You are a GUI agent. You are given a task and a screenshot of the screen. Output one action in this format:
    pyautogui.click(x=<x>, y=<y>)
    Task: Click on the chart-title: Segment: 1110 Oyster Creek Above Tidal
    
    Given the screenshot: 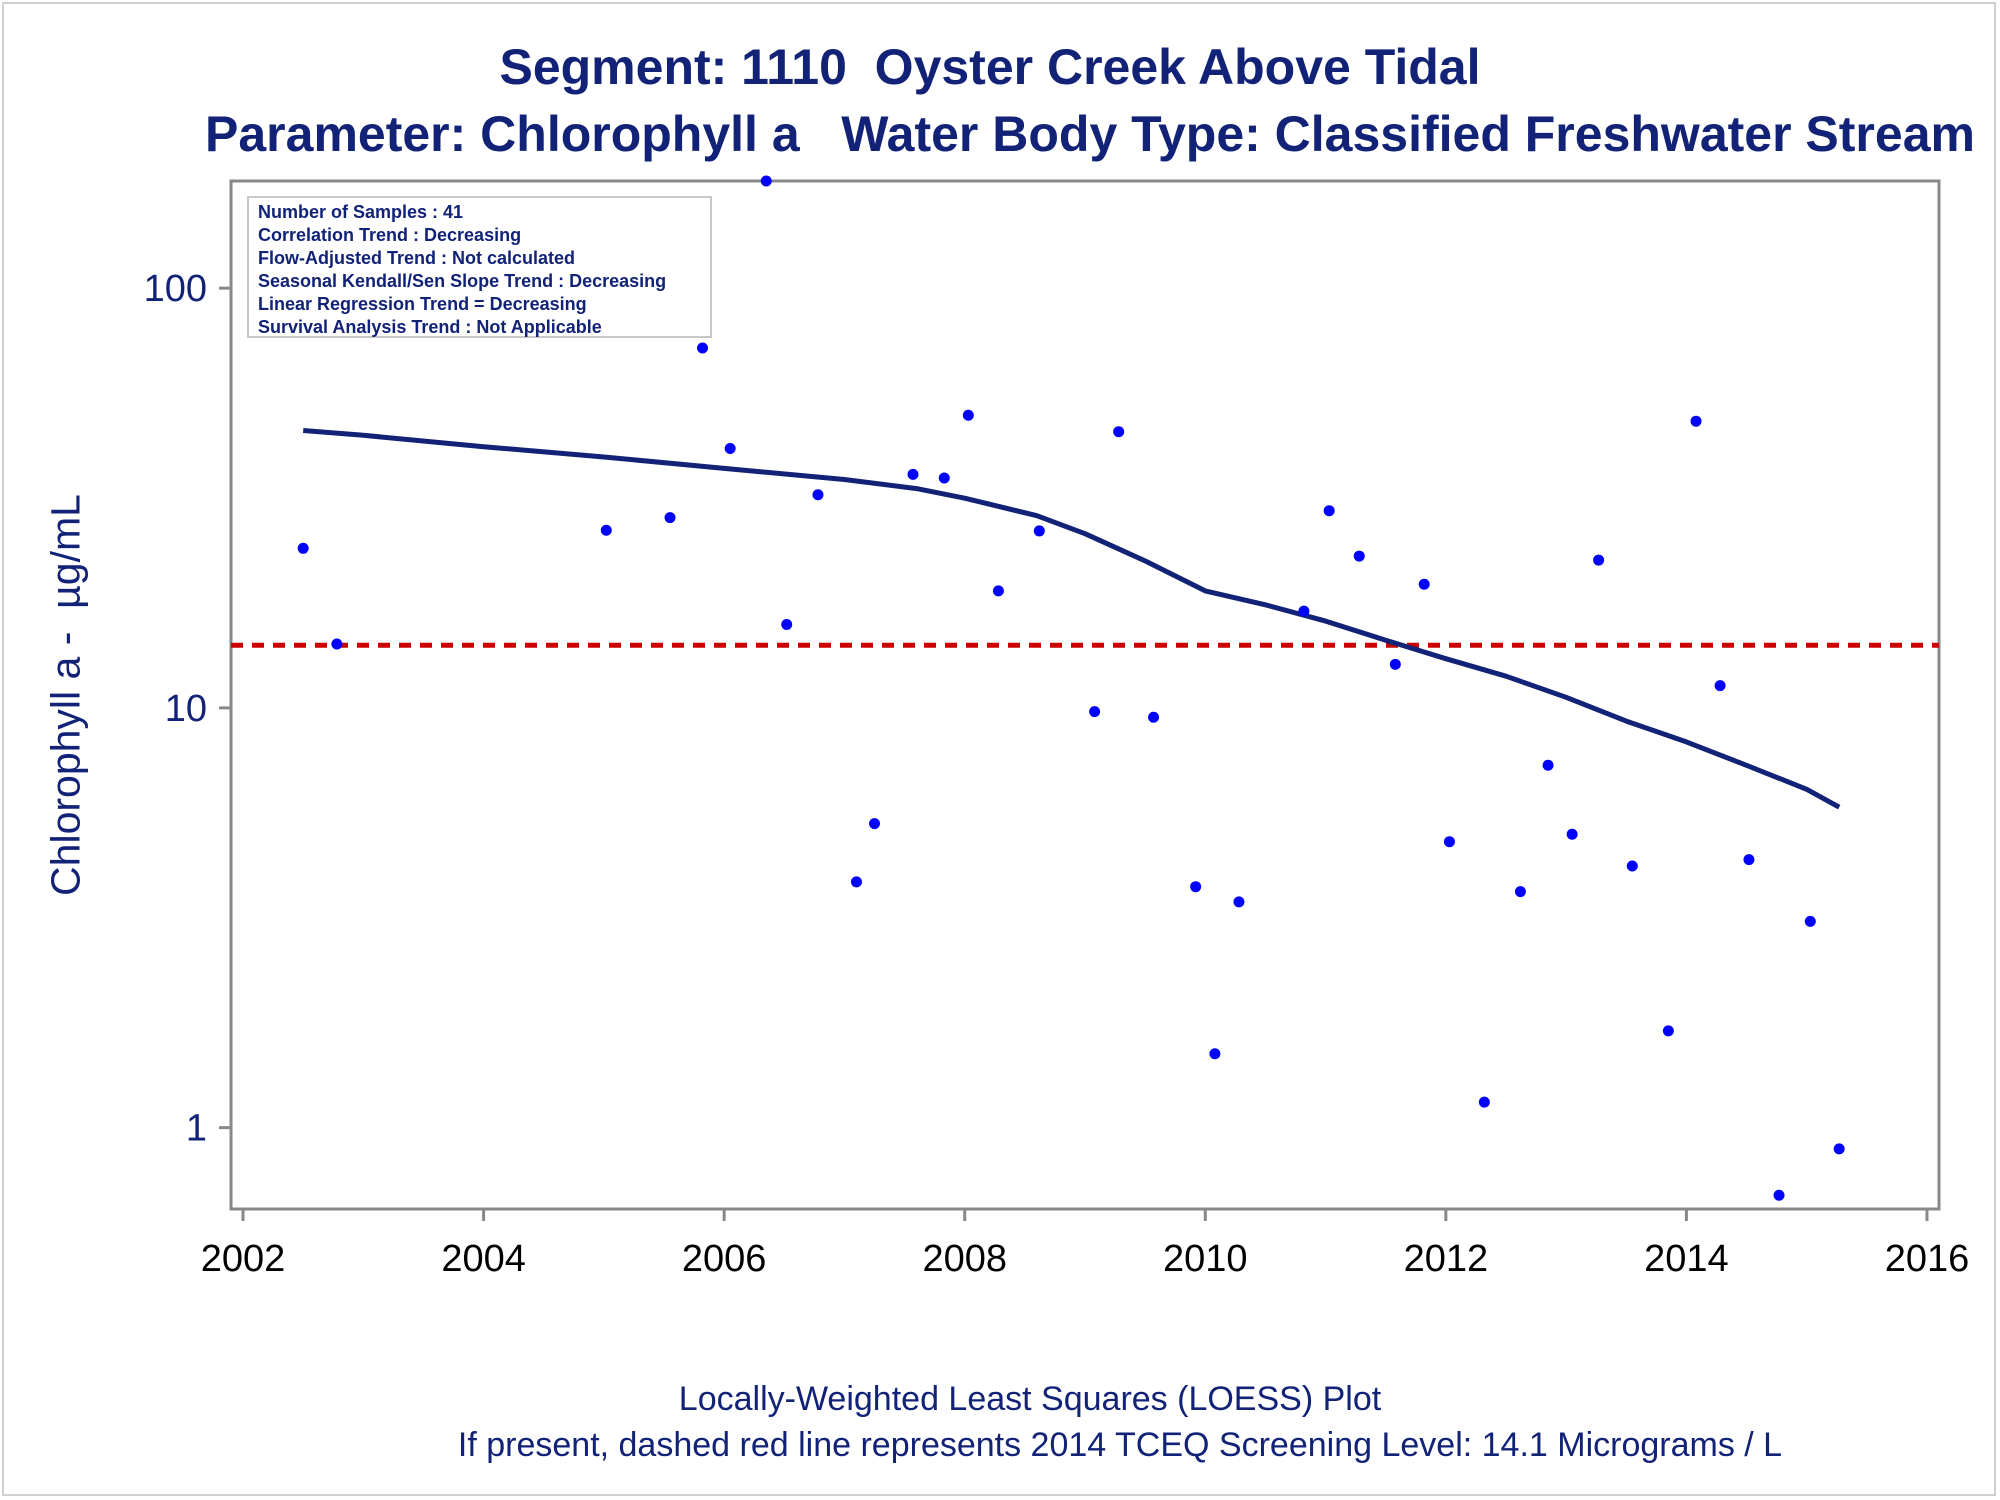 What is the action you would take?
    pyautogui.click(x=990, y=67)
    